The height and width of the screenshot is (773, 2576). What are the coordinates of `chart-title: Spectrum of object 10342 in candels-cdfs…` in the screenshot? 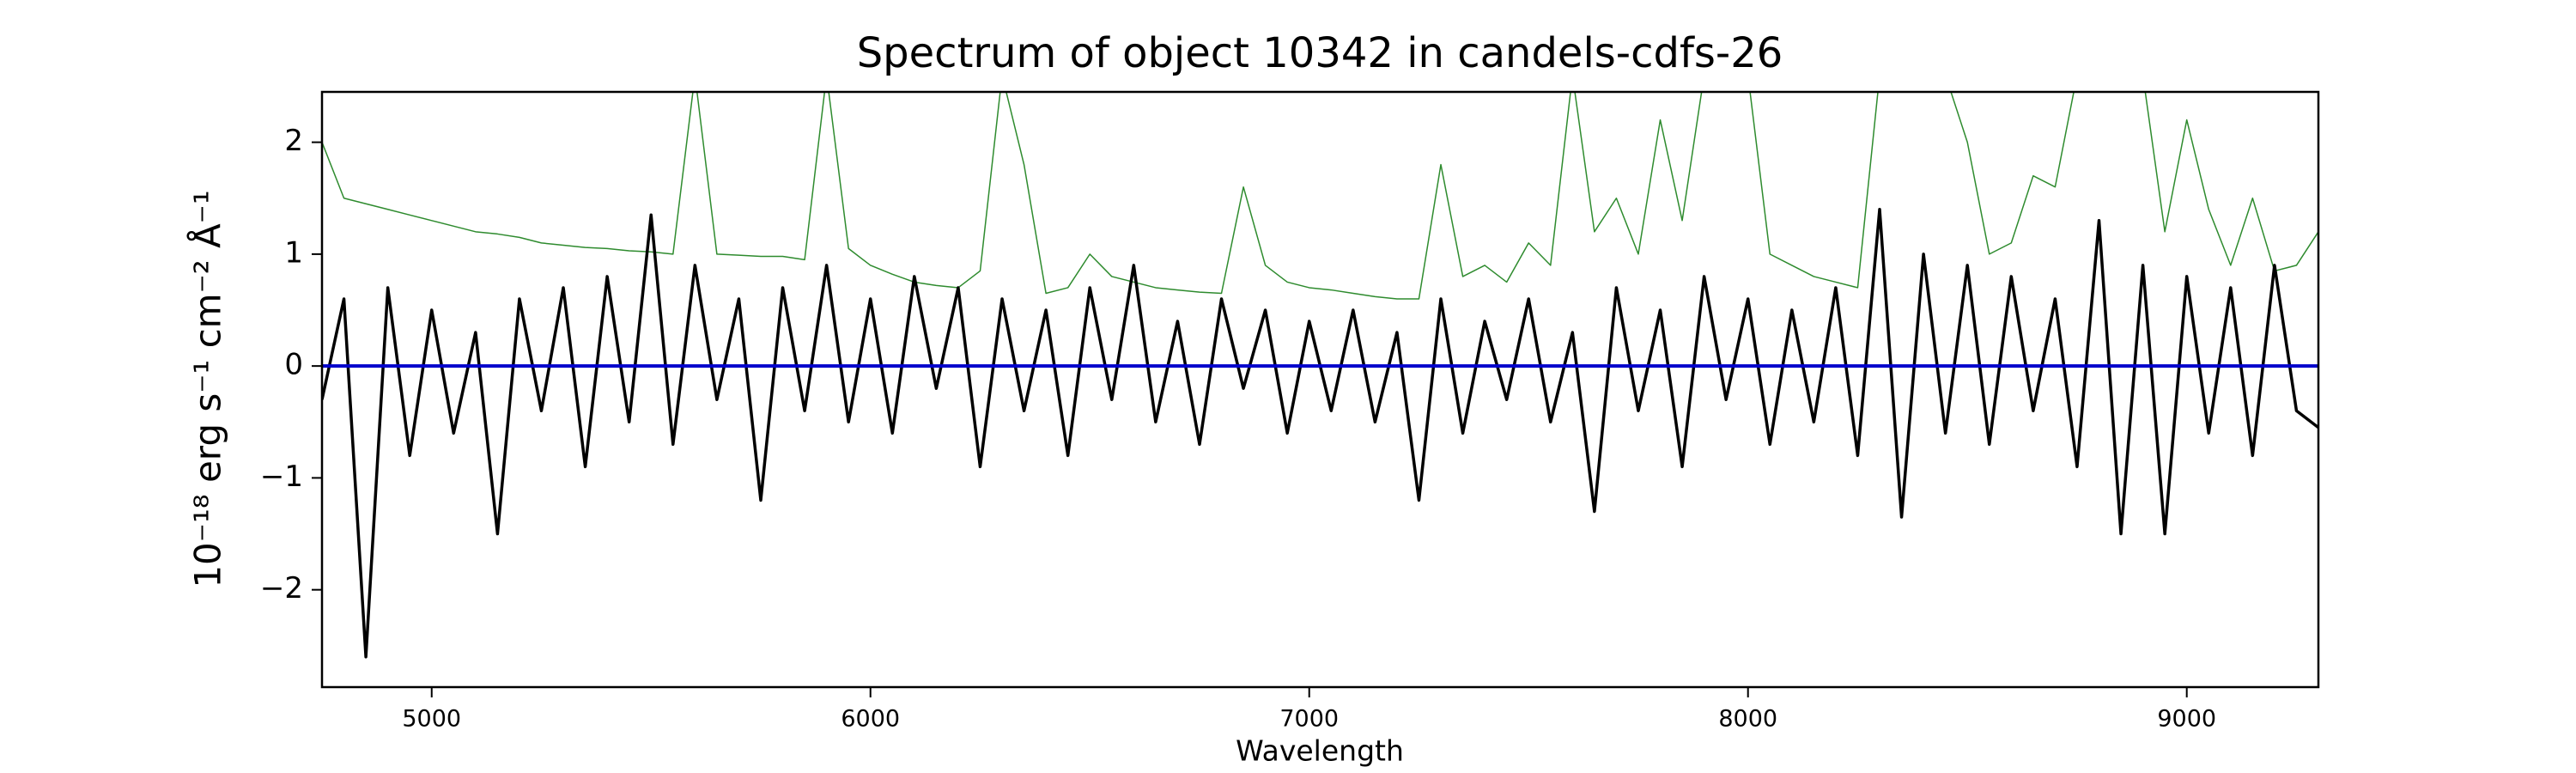 It's located at (1320, 53).